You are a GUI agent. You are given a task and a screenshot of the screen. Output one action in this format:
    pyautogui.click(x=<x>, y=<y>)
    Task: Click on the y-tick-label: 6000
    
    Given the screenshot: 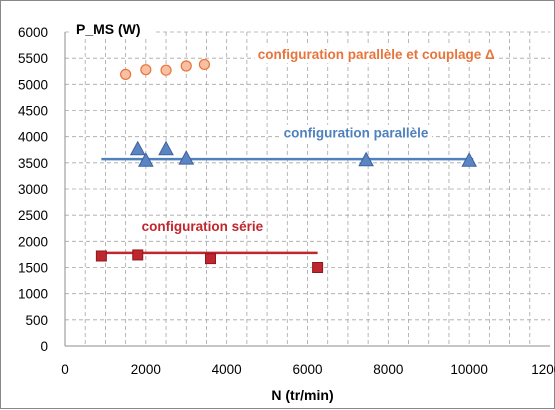 What is the action you would take?
    pyautogui.click(x=33, y=32)
    